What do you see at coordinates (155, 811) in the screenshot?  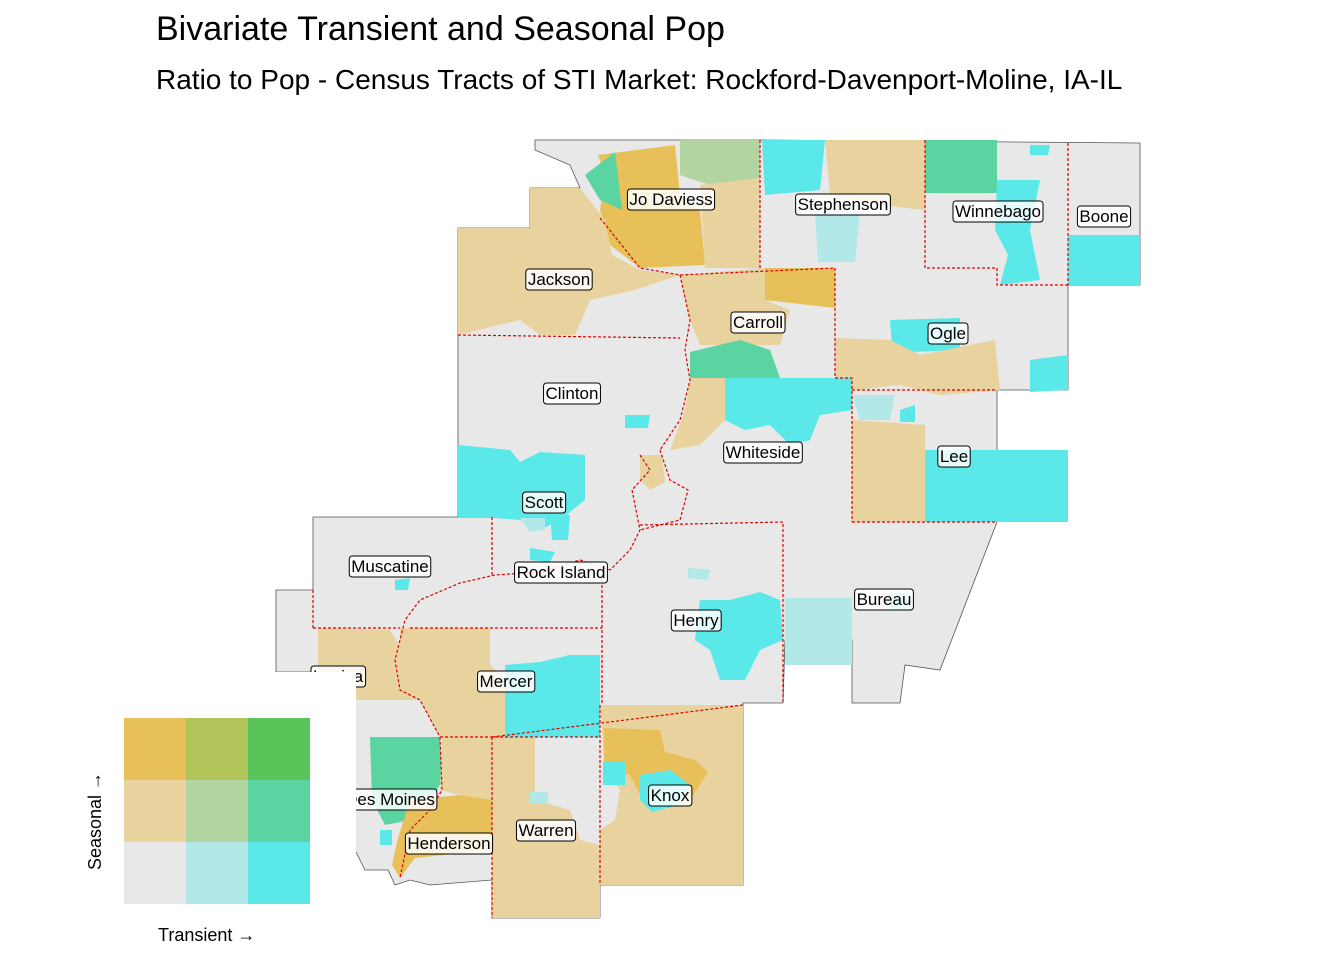 I see `legend-cell-low-mid` at bounding box center [155, 811].